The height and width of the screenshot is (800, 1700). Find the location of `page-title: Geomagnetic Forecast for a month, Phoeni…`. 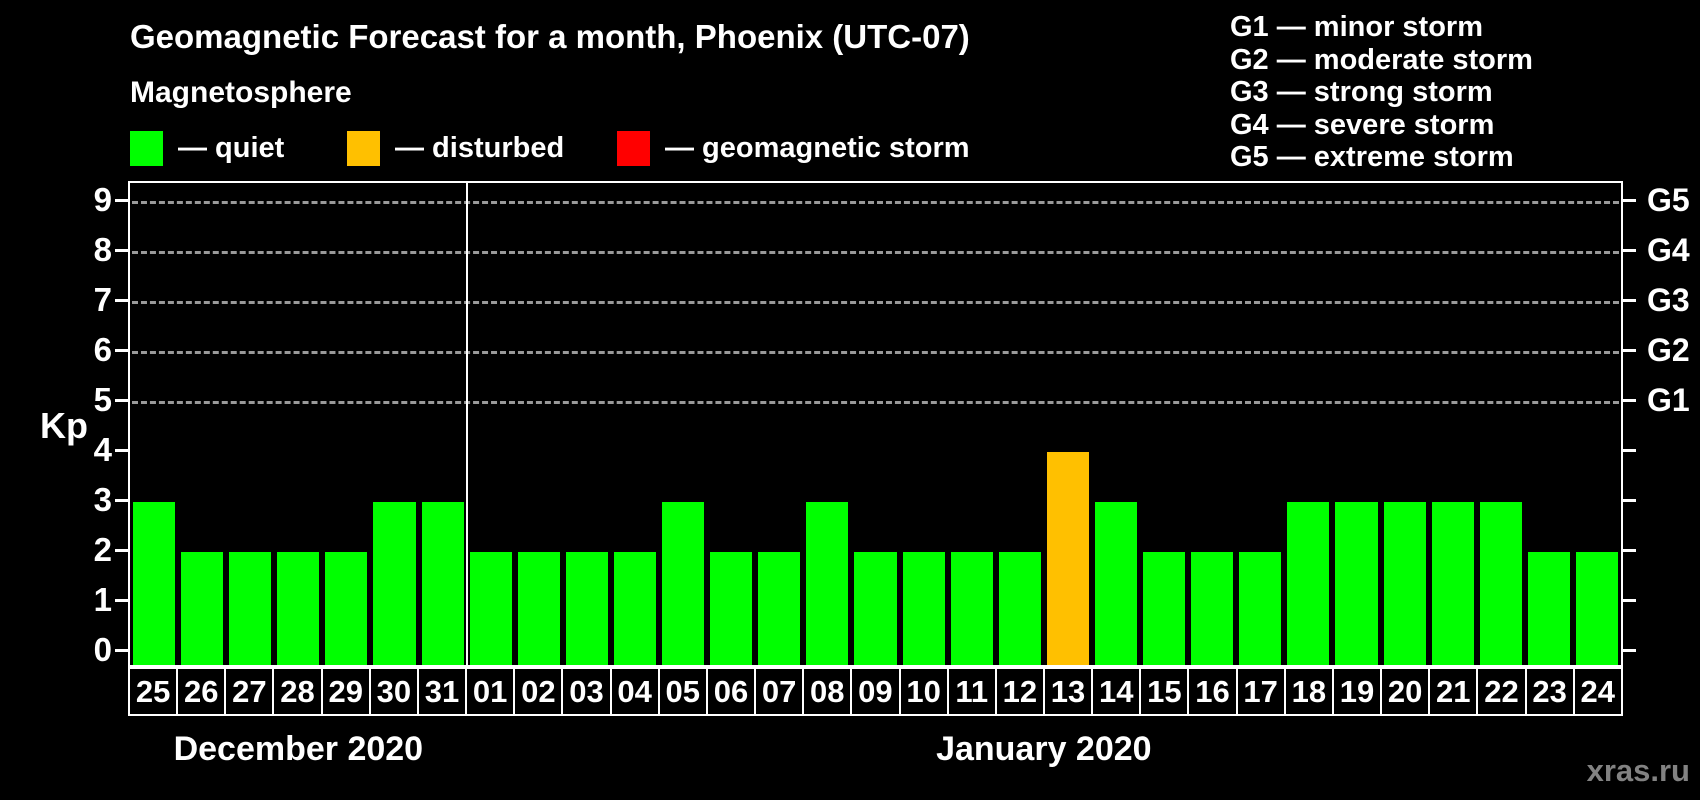

page-title: Geomagnetic Forecast for a month, Phoeni… is located at coordinates (550, 36).